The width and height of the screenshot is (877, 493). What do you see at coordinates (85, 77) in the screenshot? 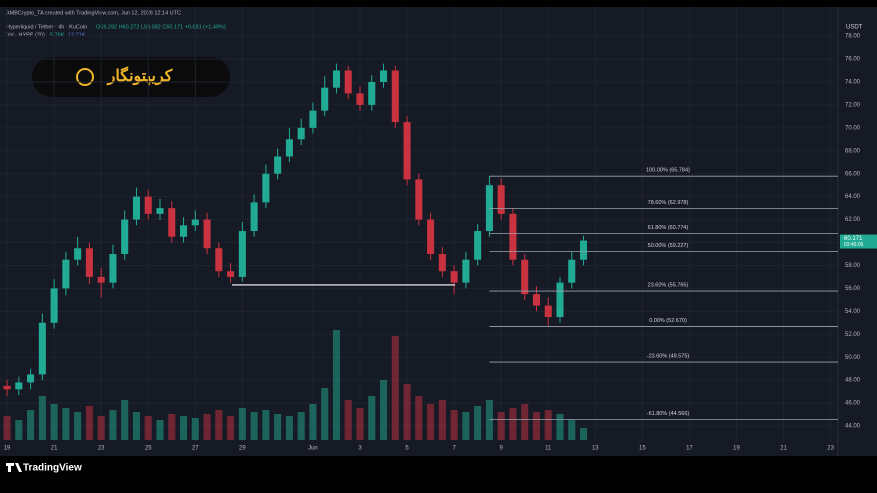
I see `watermark-icon` at bounding box center [85, 77].